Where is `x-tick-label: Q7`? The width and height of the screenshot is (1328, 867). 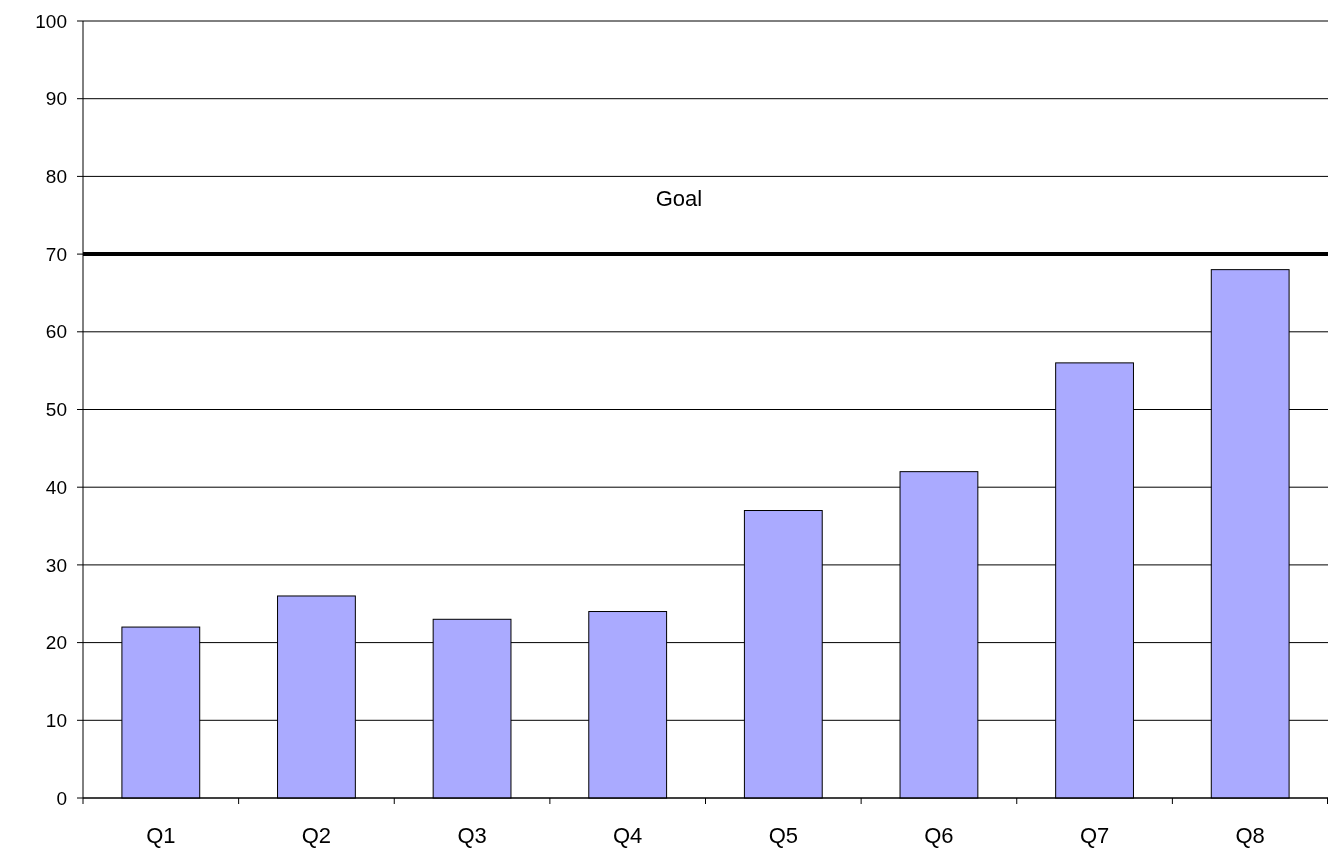 x-tick-label: Q7 is located at coordinates (1094, 835).